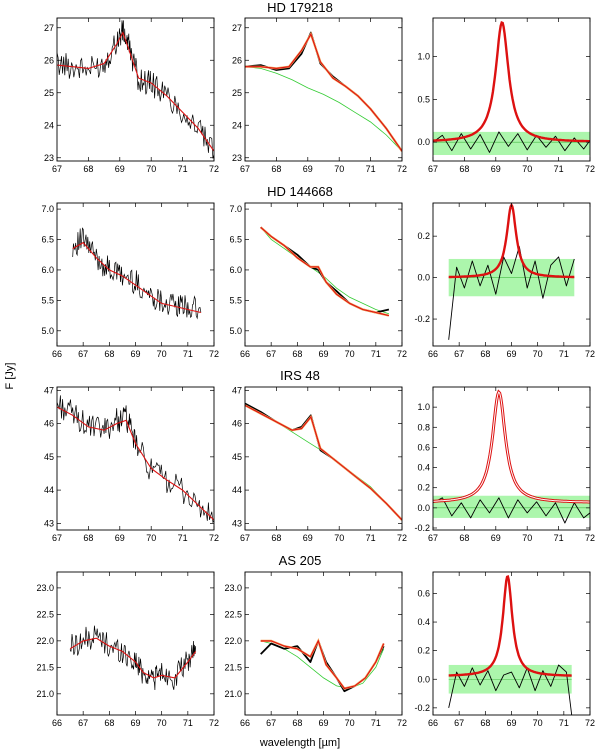  What do you see at coordinates (323, 109) in the screenshot?
I see `continuum-line` at bounding box center [323, 109].